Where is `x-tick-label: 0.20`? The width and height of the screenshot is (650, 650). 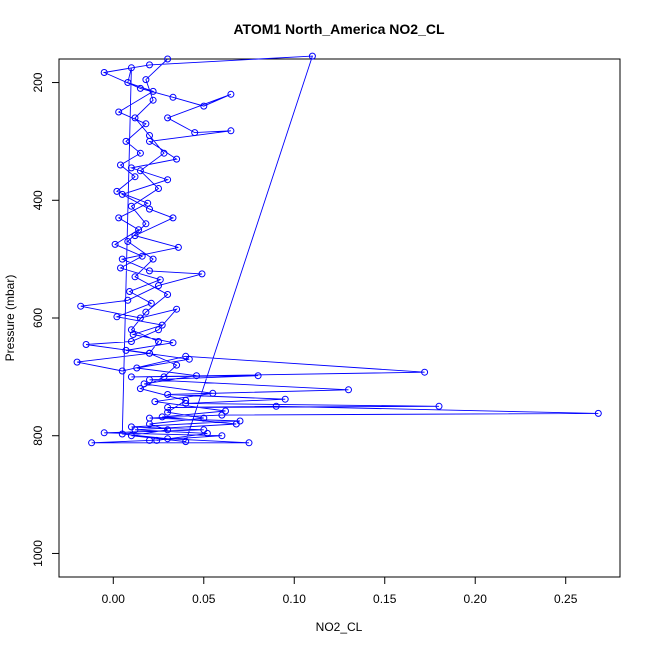 x-tick-label: 0.20 is located at coordinates (476, 599).